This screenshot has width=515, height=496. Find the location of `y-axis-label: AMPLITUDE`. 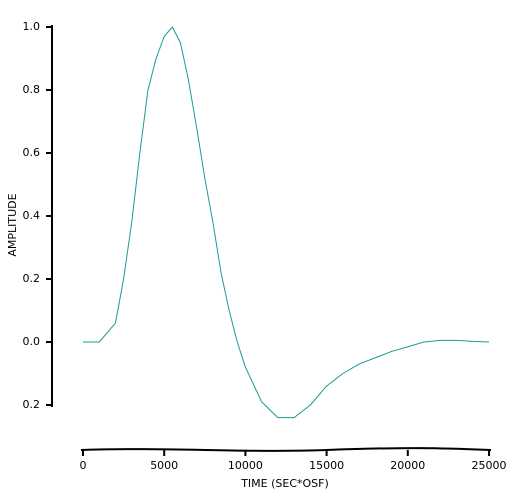

y-axis-label: AMPLITUDE is located at coordinates (12, 224).